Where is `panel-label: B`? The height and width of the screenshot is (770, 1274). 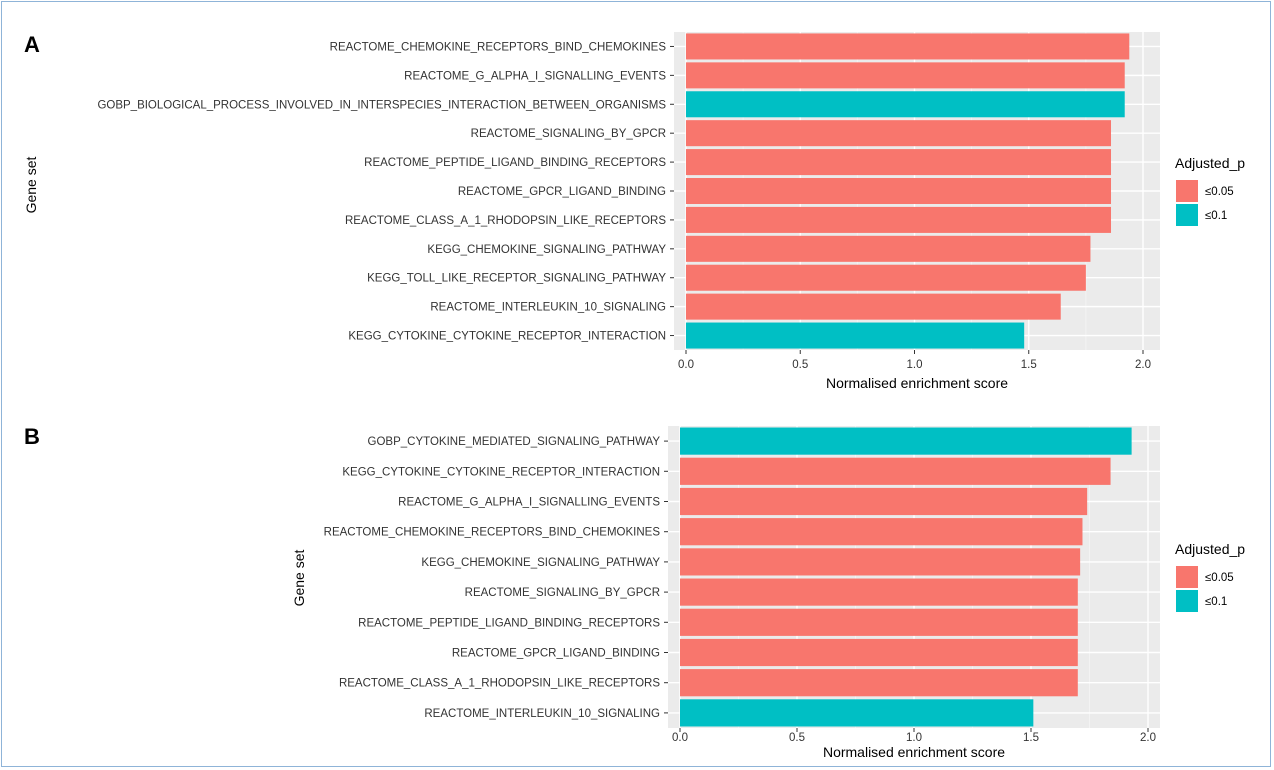 panel-label: B is located at coordinates (32, 436).